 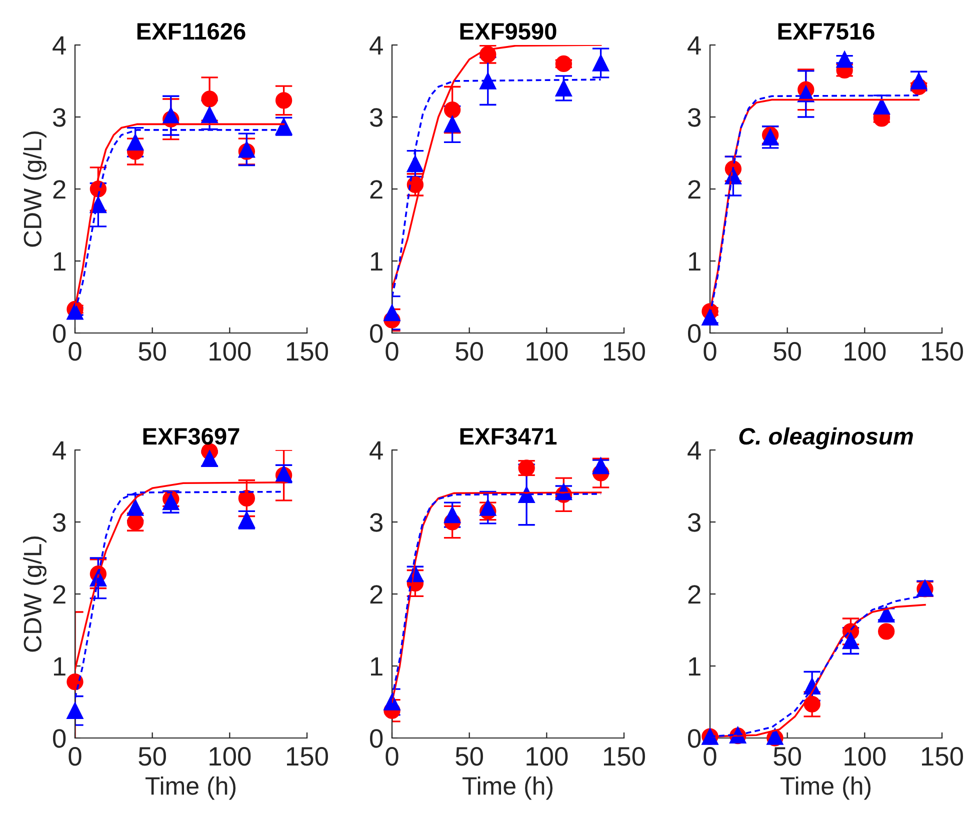 I want to click on chart-title: C. oleaginosum, so click(x=826, y=438).